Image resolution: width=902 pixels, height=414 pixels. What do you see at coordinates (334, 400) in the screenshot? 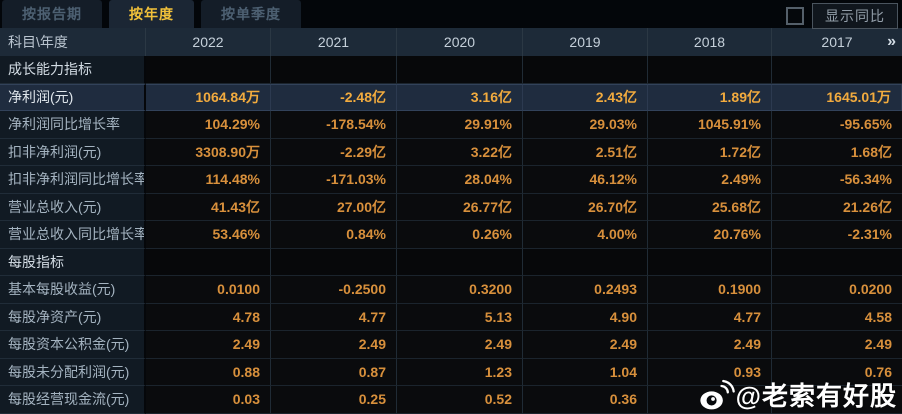
I see `cell: 0.25` at bounding box center [334, 400].